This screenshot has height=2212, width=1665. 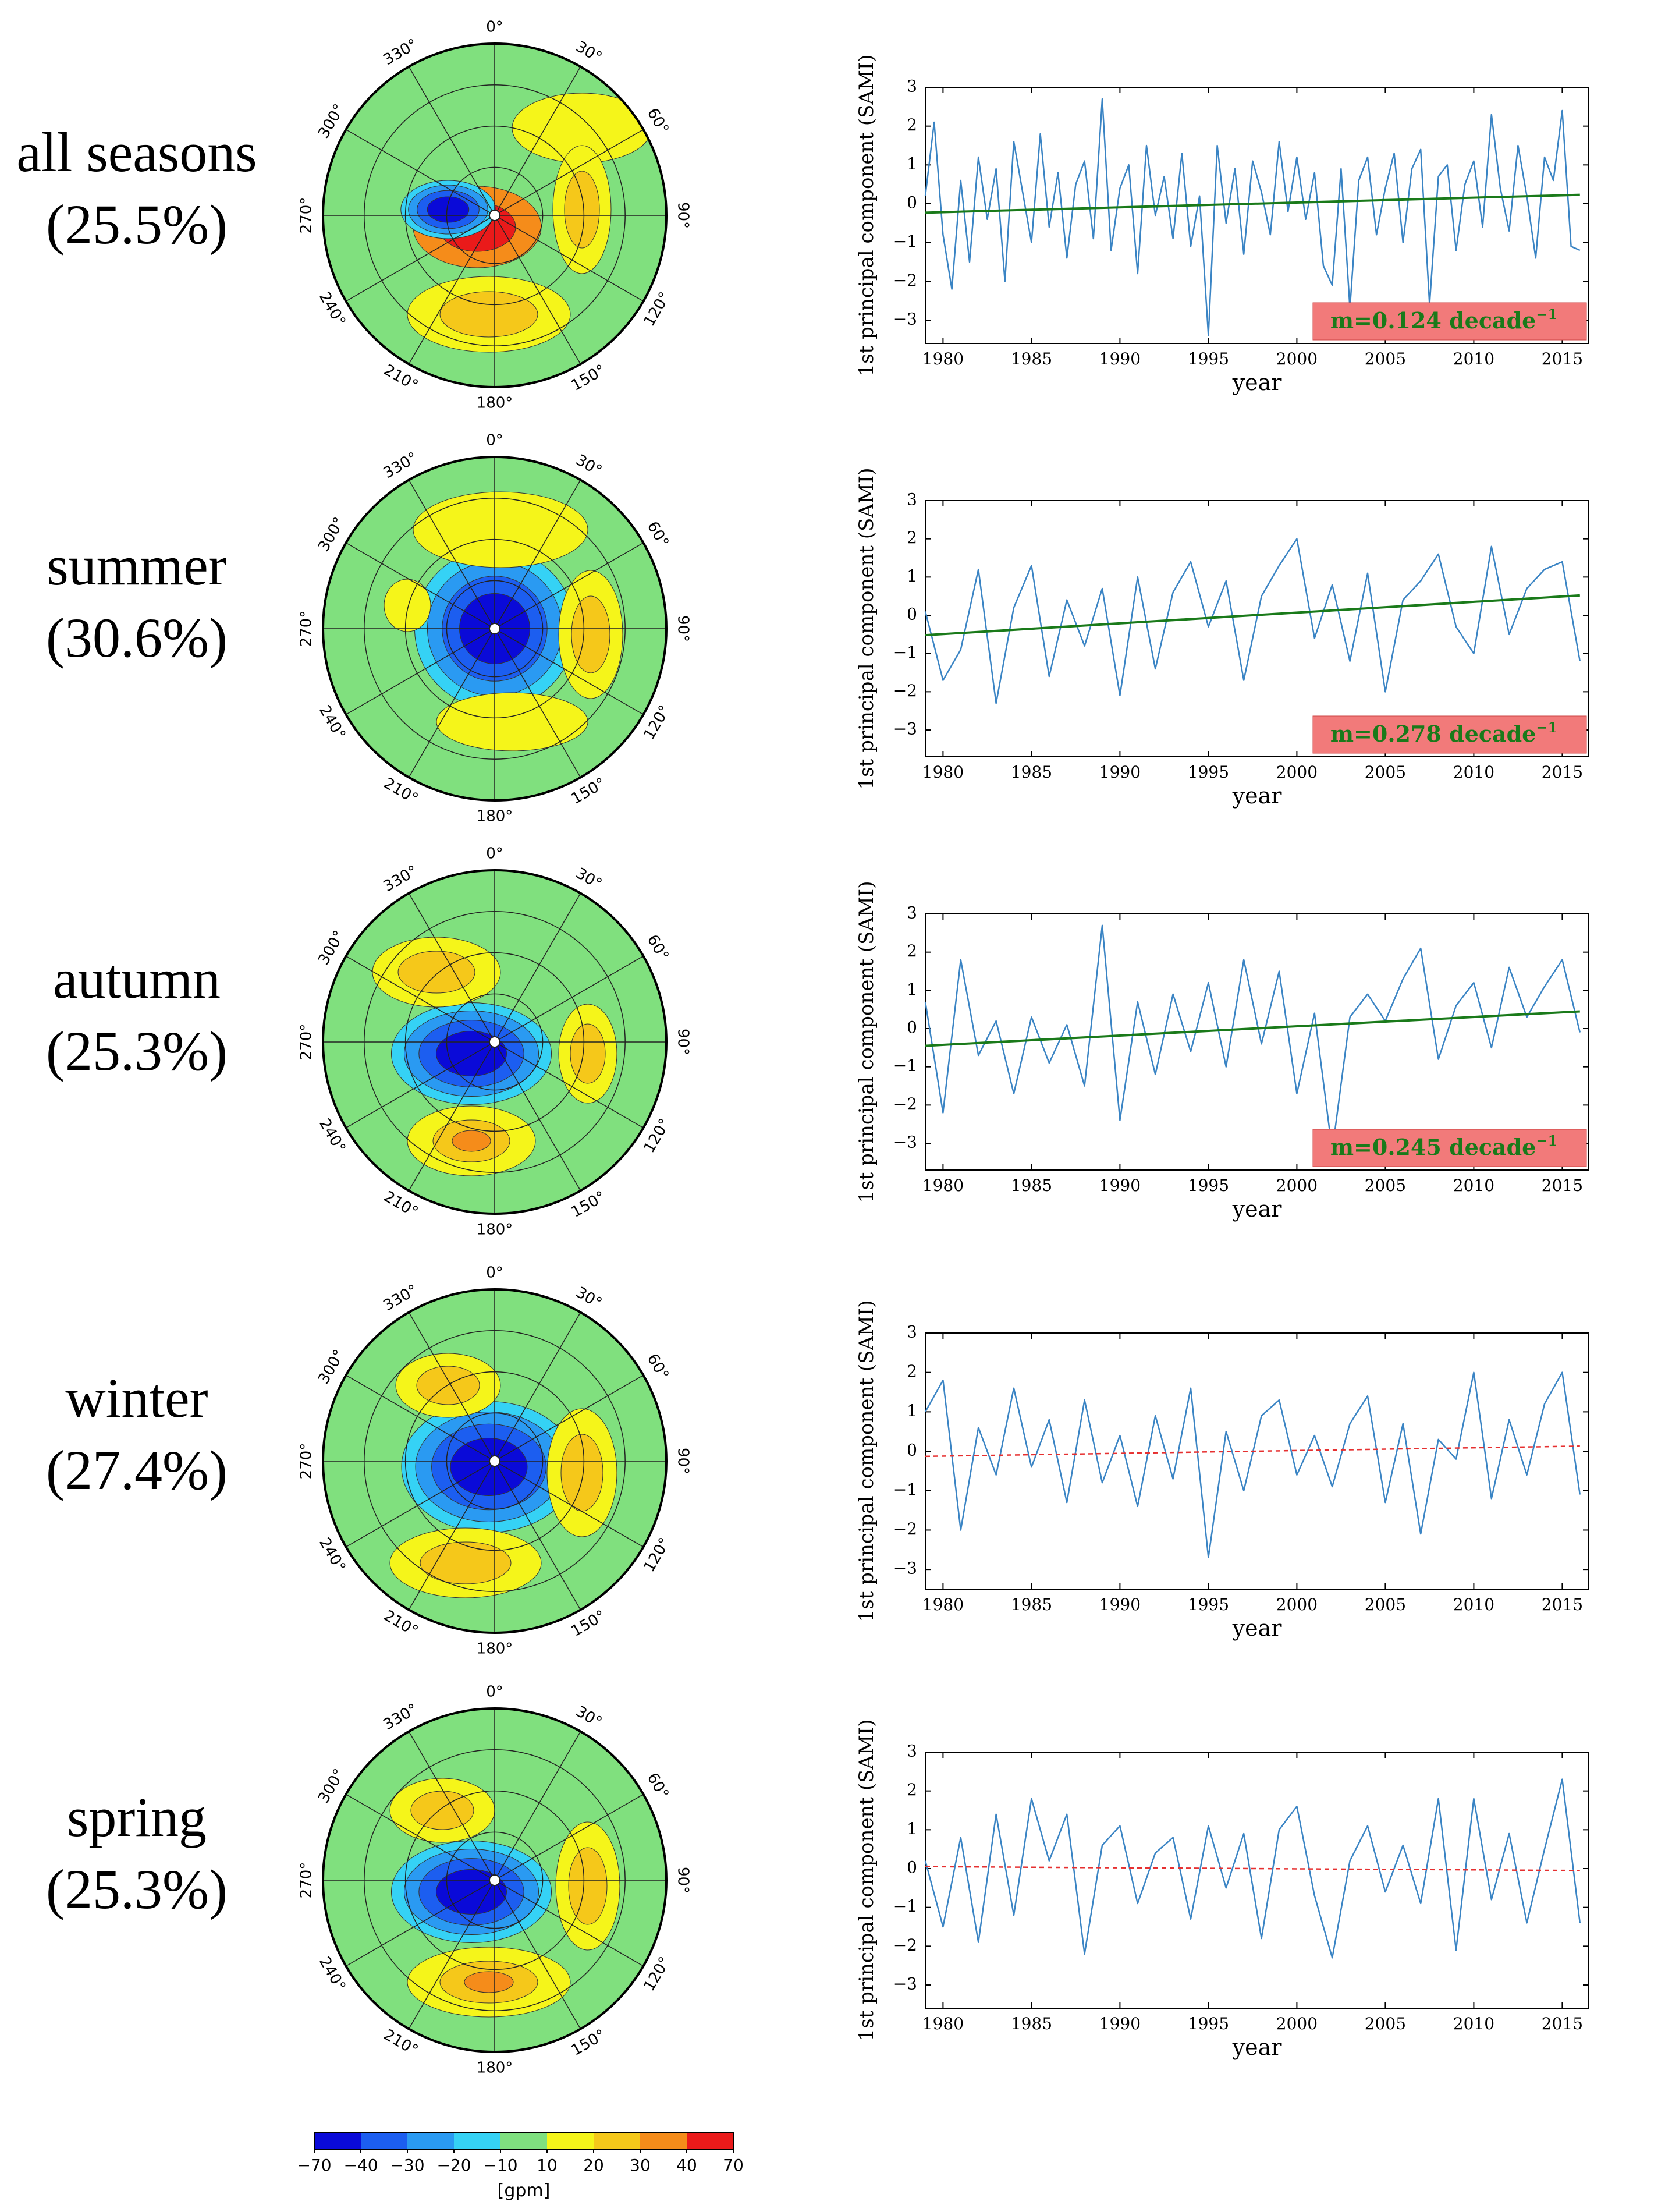 What do you see at coordinates (495, 1273) in the screenshot?
I see `longitude-label: 0°` at bounding box center [495, 1273].